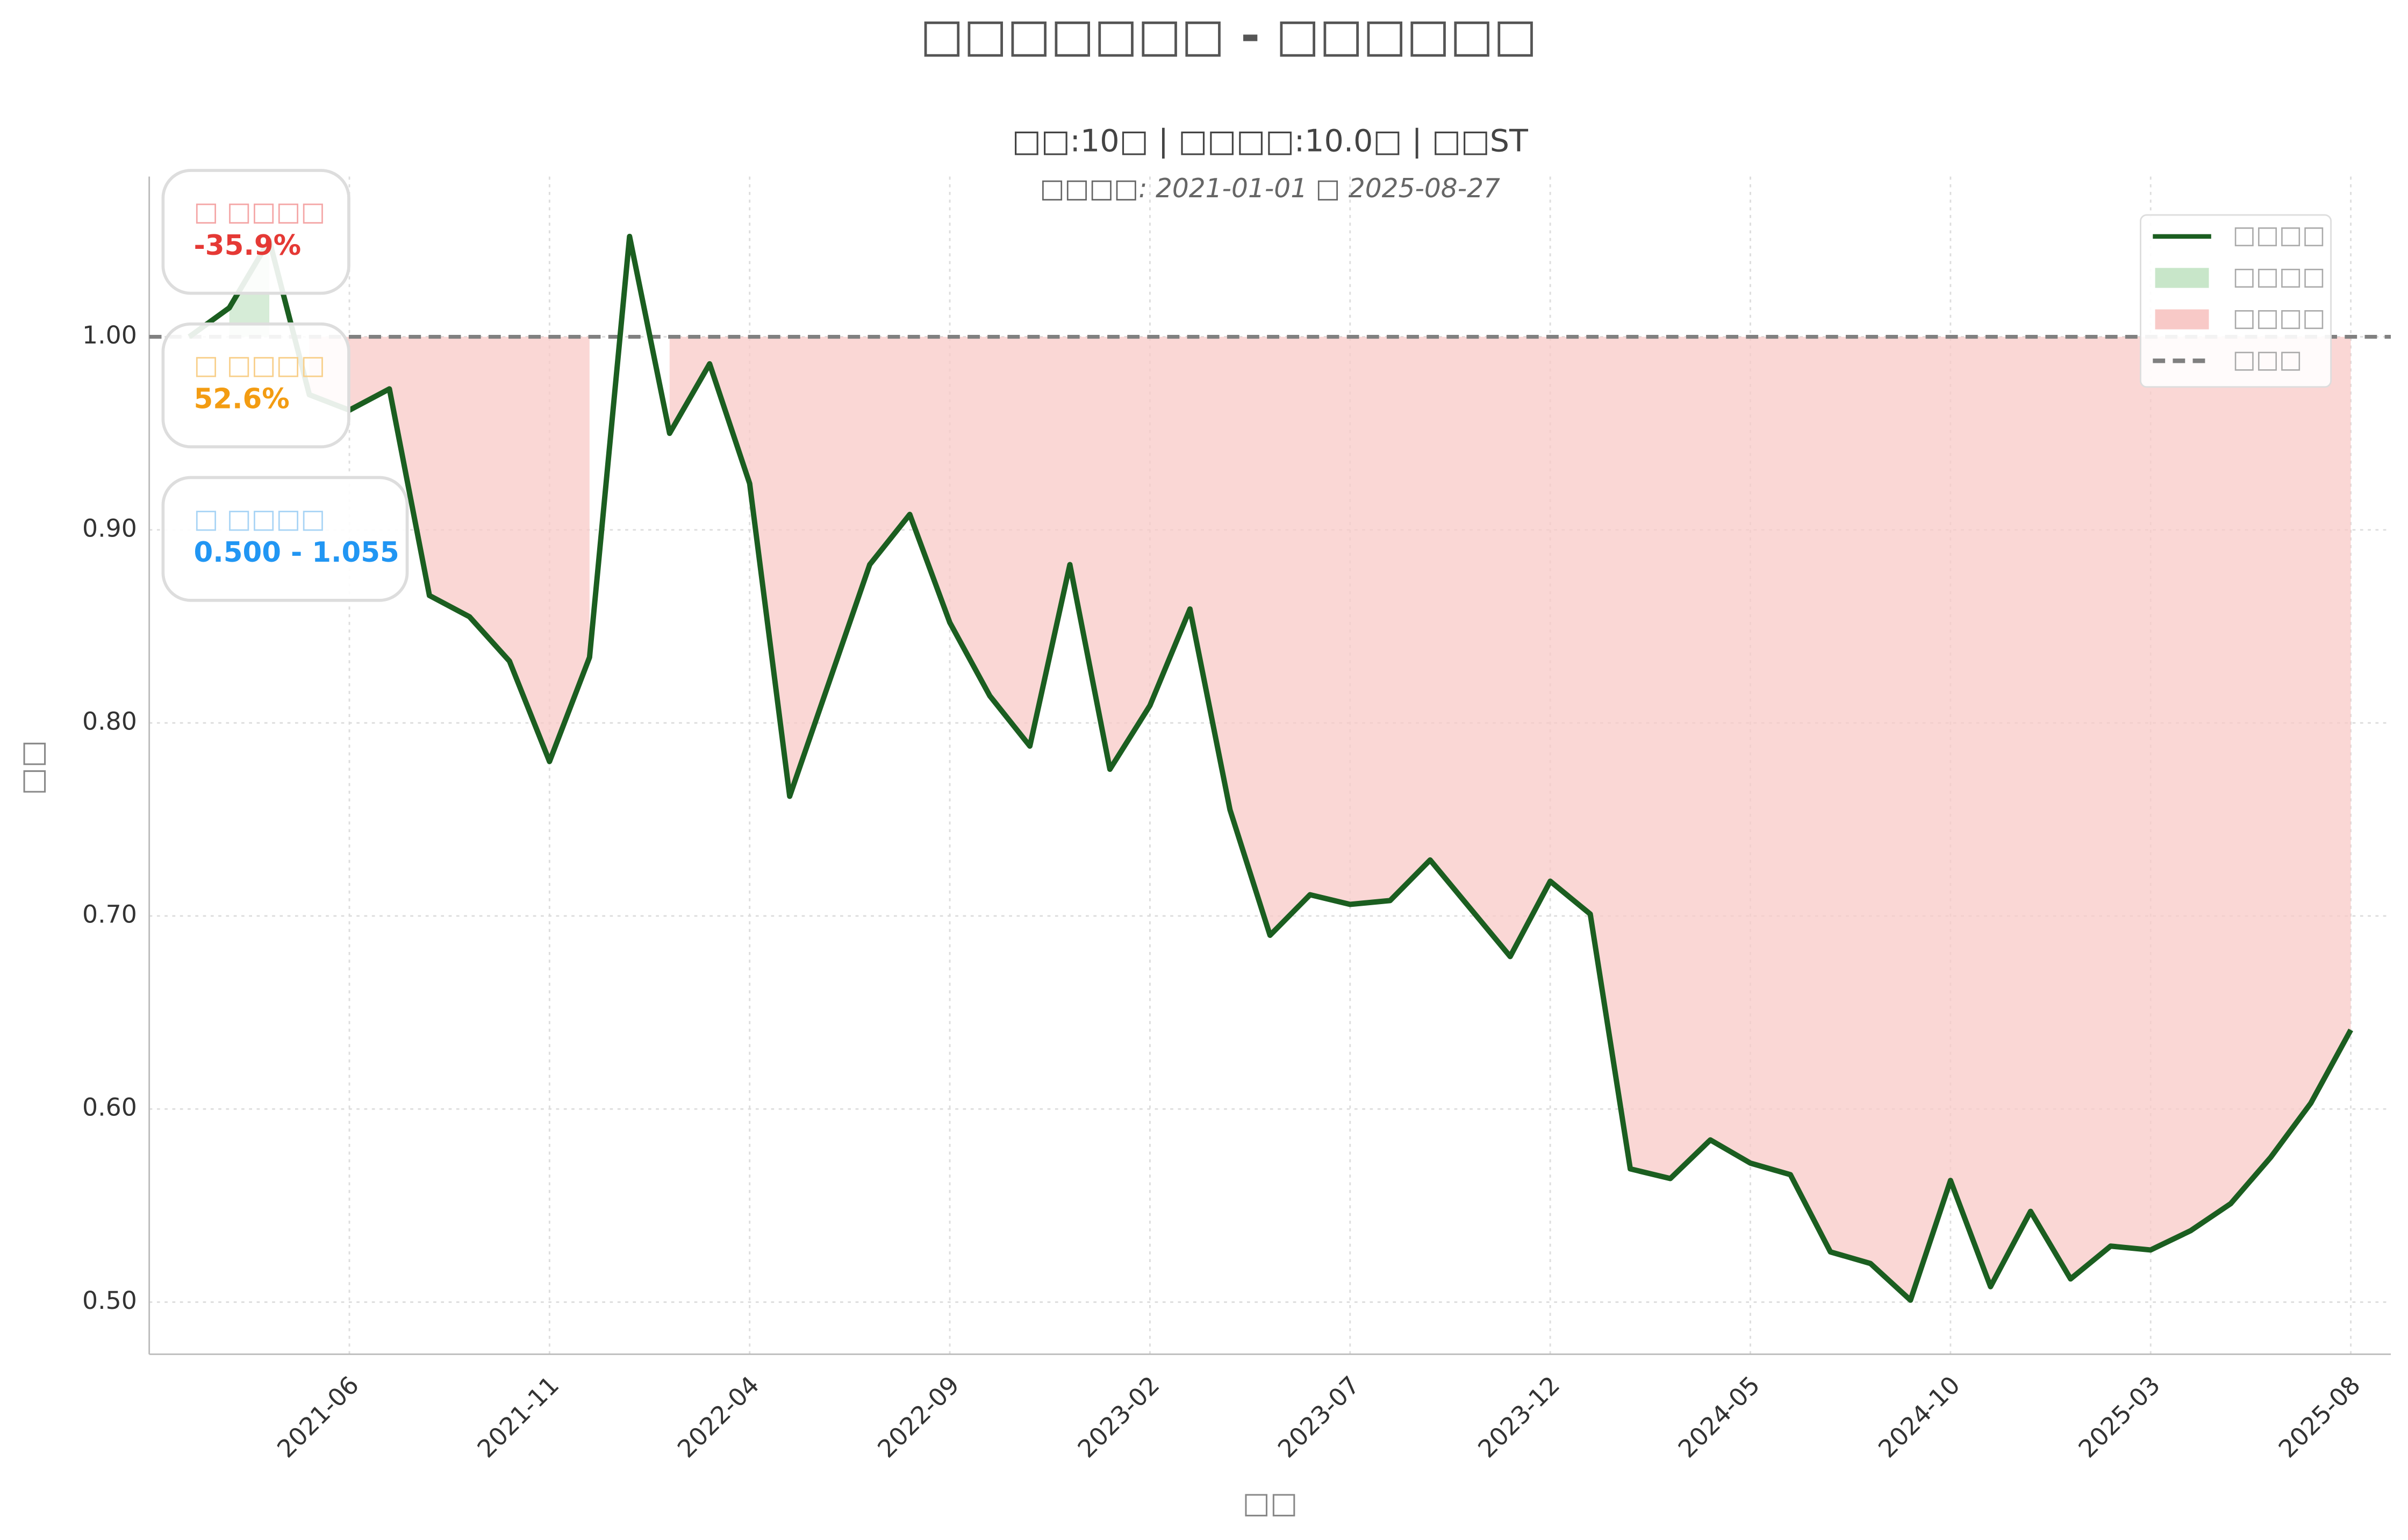  What do you see at coordinates (32, 768) in the screenshot?
I see `y-axis-label: □□` at bounding box center [32, 768].